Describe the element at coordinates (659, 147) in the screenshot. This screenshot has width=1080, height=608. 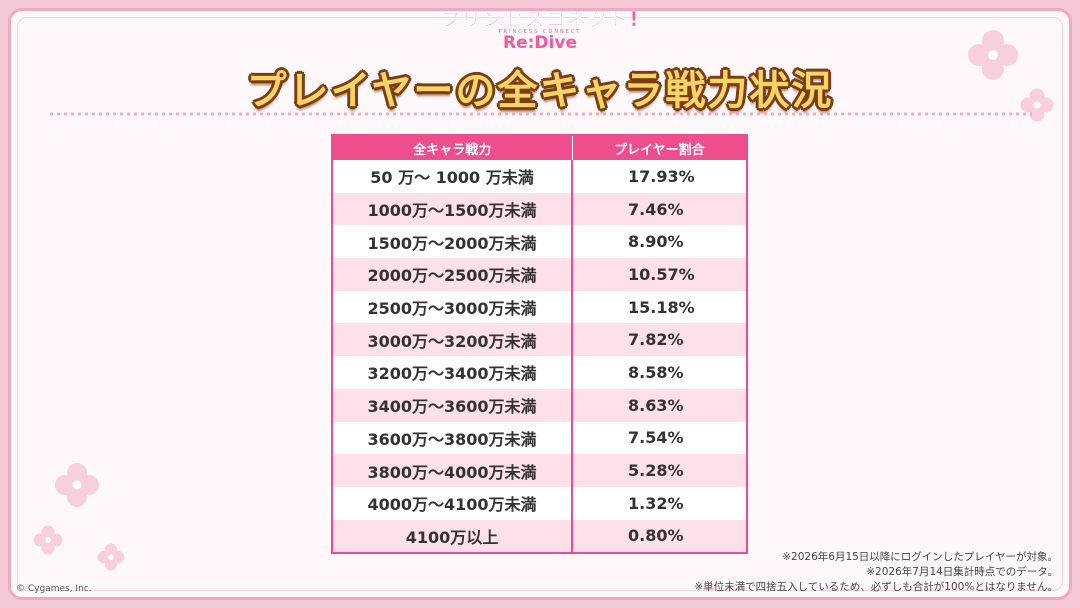
I see `header-player-ratio: プレイヤー割合` at that location.